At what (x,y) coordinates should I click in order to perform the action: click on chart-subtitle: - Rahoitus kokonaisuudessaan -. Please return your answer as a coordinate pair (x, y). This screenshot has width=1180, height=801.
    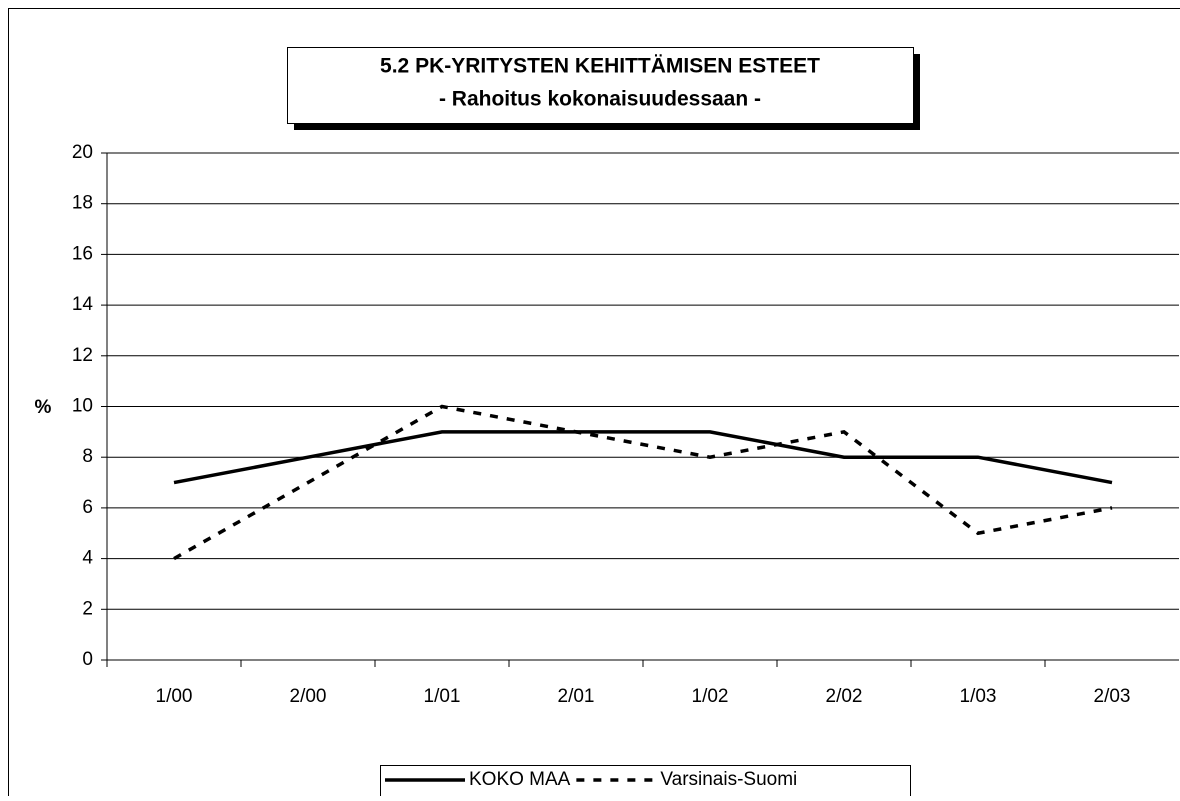
    Looking at the image, I should click on (600, 99).